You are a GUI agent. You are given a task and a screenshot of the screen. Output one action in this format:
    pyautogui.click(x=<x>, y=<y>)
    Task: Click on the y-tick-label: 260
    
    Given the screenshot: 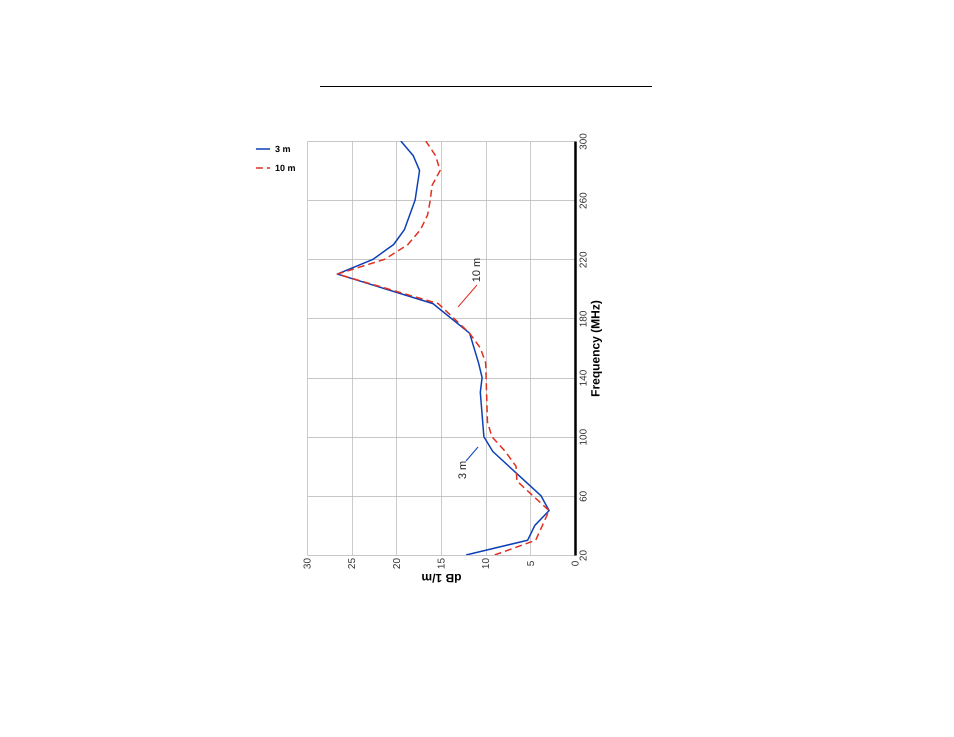 What is the action you would take?
    pyautogui.click(x=584, y=200)
    